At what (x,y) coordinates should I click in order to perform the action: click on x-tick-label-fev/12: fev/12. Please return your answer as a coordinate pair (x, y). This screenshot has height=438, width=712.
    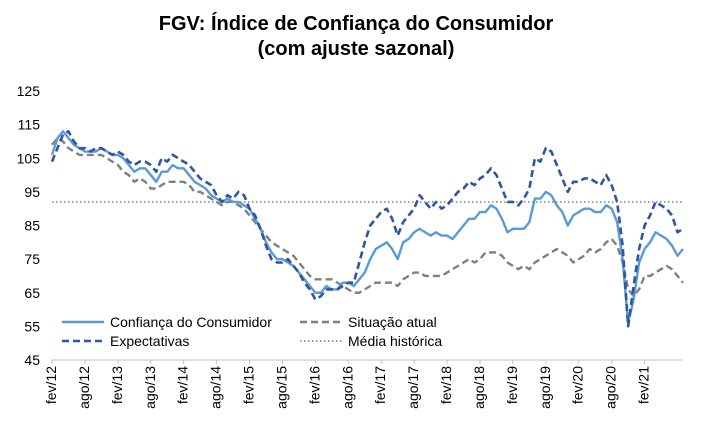
    Looking at the image, I should click on (51, 385).